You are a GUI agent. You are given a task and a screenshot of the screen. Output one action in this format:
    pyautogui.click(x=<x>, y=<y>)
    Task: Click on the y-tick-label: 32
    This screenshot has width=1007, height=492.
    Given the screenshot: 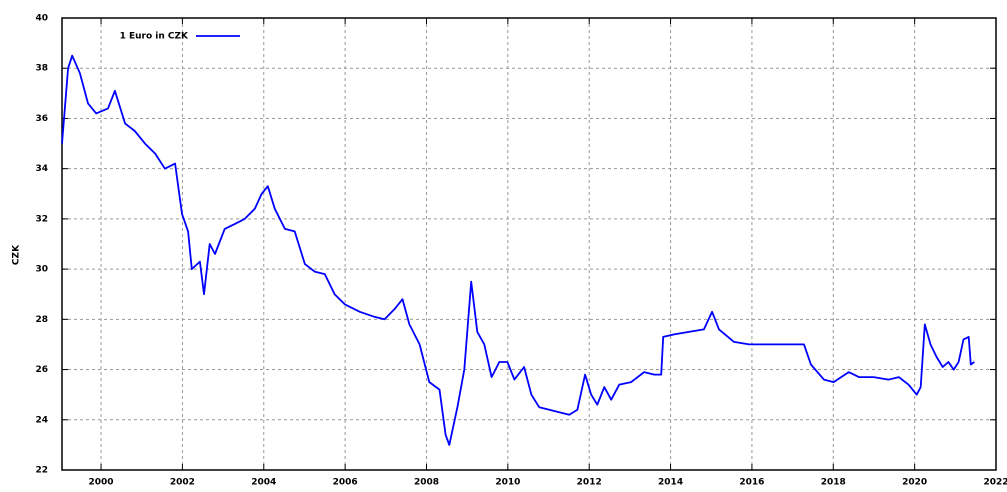 What is the action you would take?
    pyautogui.click(x=41, y=219)
    